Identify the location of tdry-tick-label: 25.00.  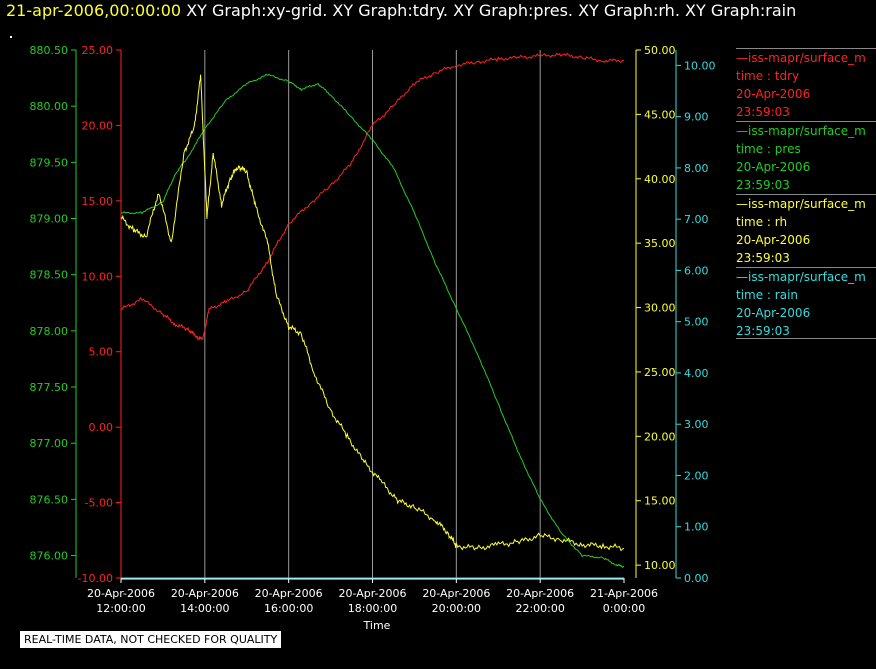
(98, 50).